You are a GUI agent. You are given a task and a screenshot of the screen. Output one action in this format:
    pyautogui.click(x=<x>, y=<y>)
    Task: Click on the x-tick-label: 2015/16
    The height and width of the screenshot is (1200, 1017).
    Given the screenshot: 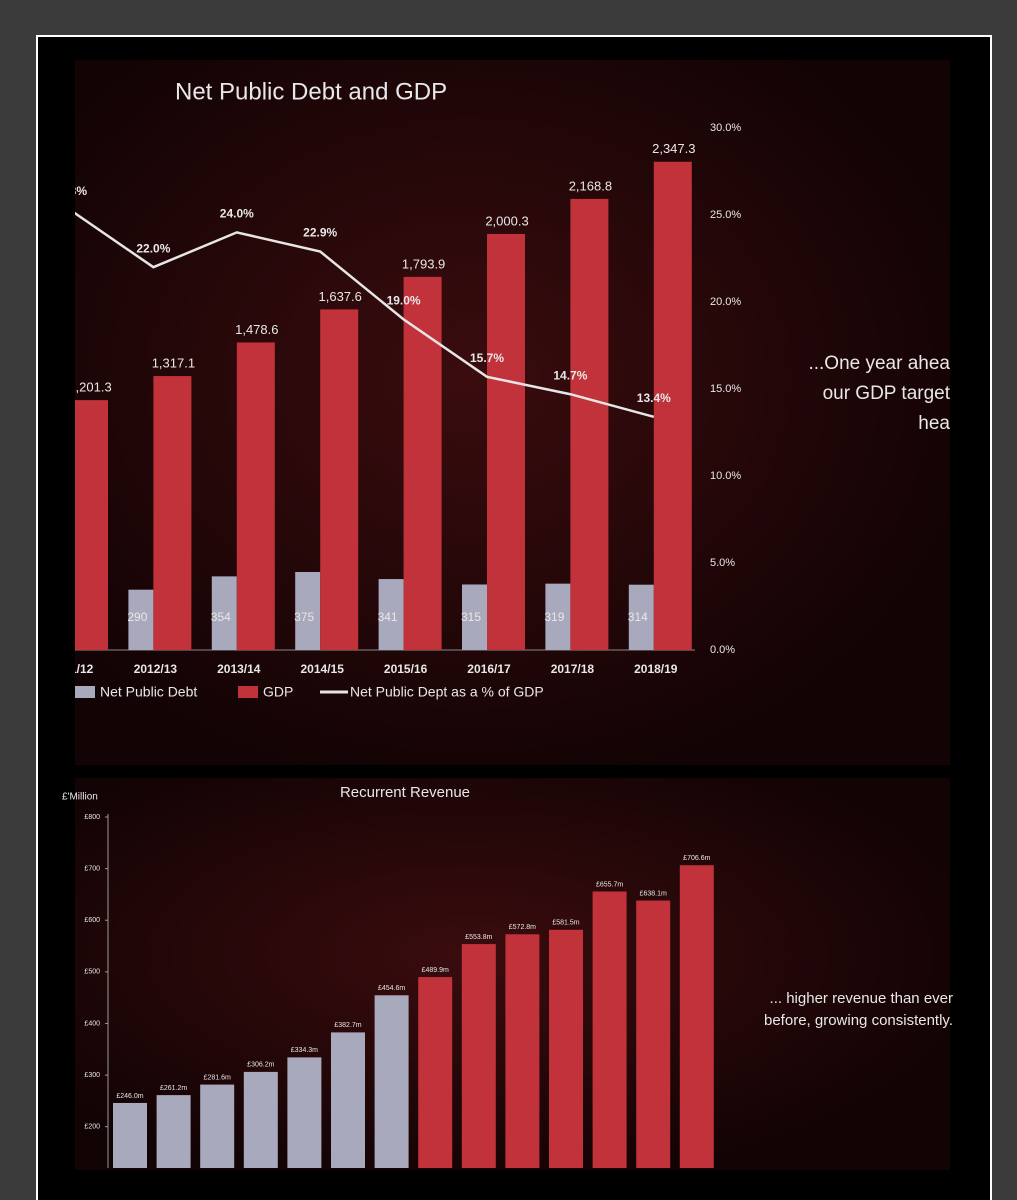 What is the action you would take?
    pyautogui.click(x=406, y=669)
    